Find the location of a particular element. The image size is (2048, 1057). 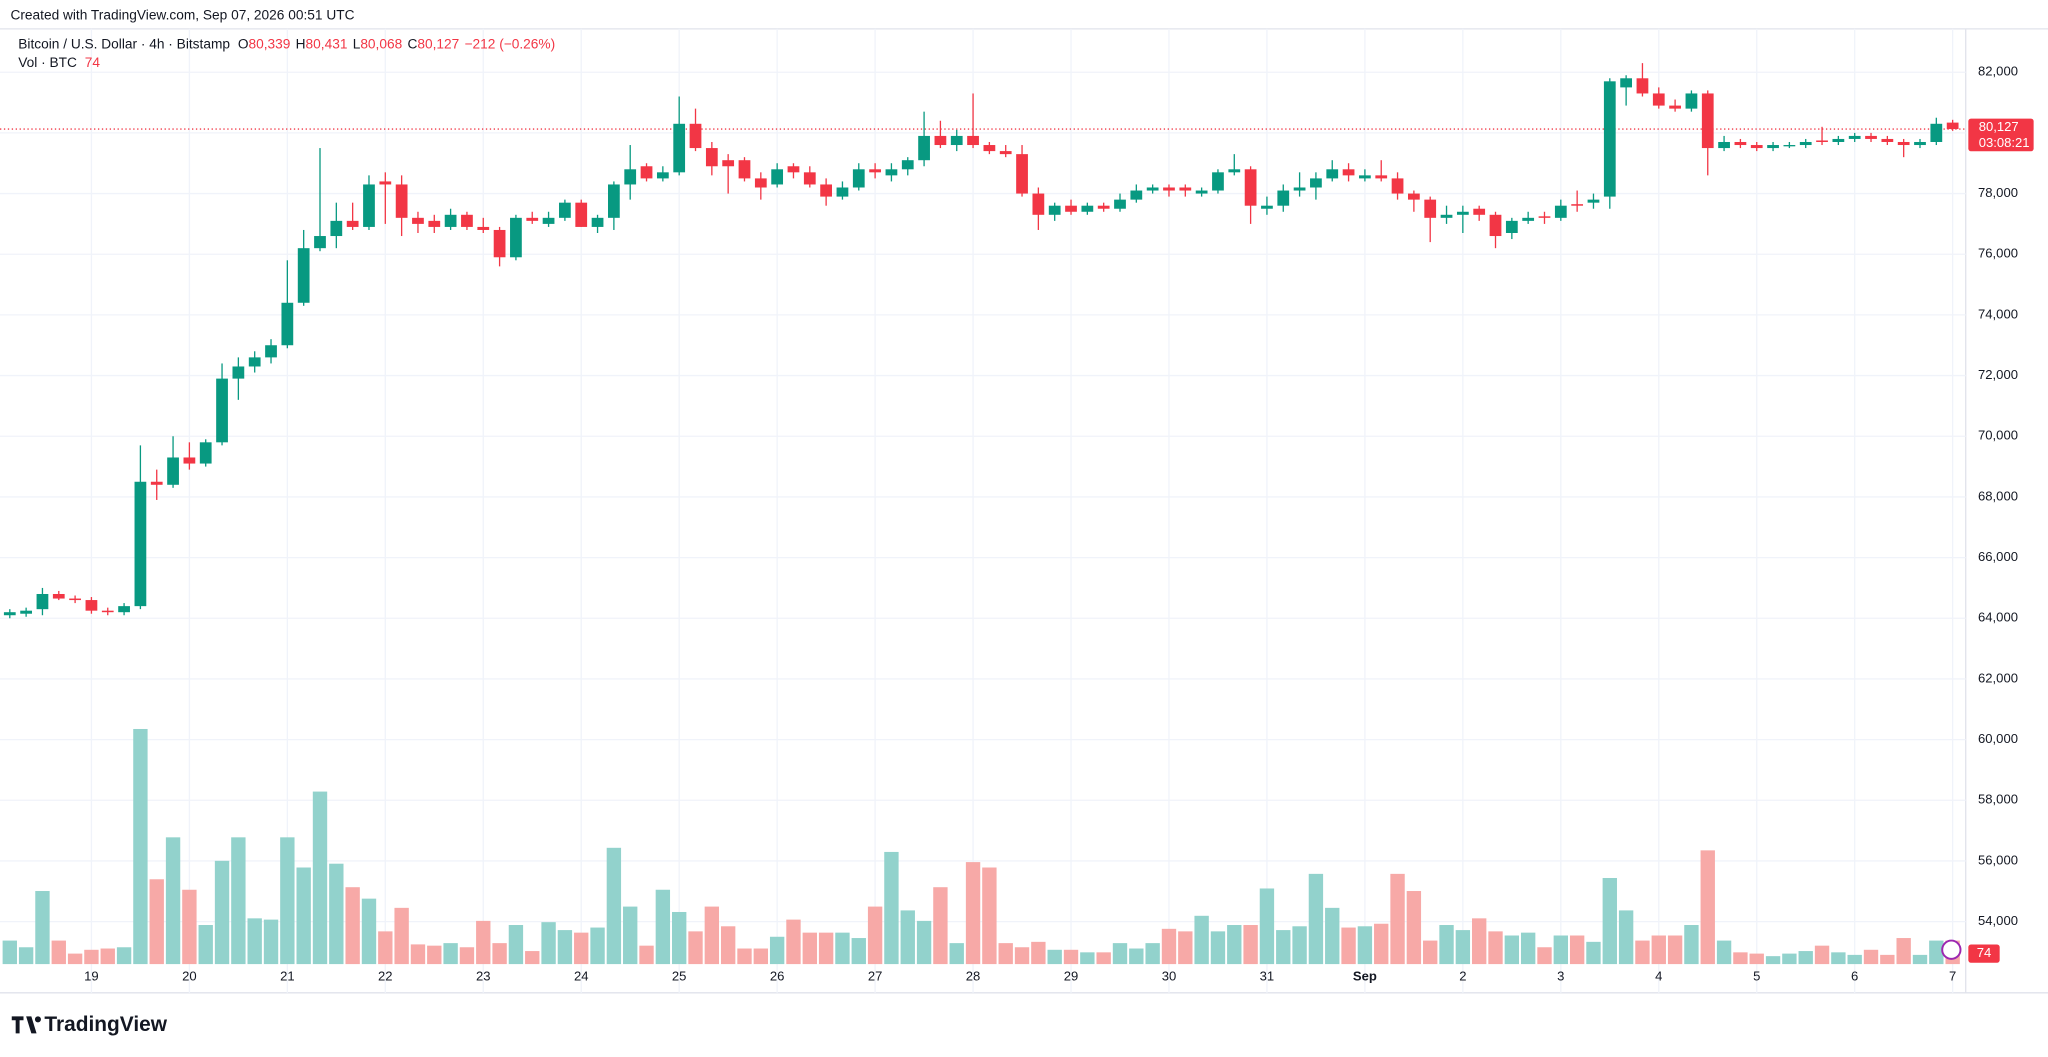

price-label-box is located at coordinates (2001, 135).